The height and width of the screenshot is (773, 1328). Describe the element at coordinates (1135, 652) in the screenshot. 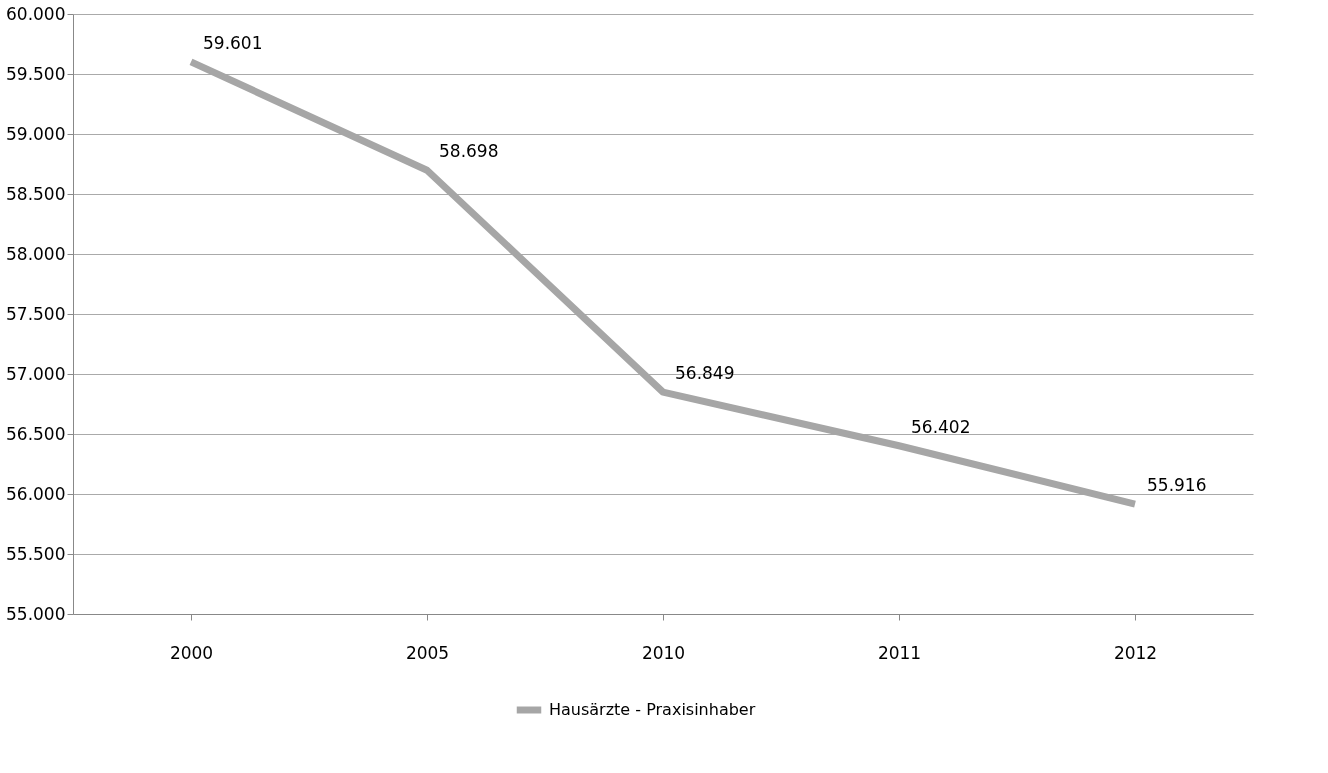

I see `x-tick-label: 2012` at that location.